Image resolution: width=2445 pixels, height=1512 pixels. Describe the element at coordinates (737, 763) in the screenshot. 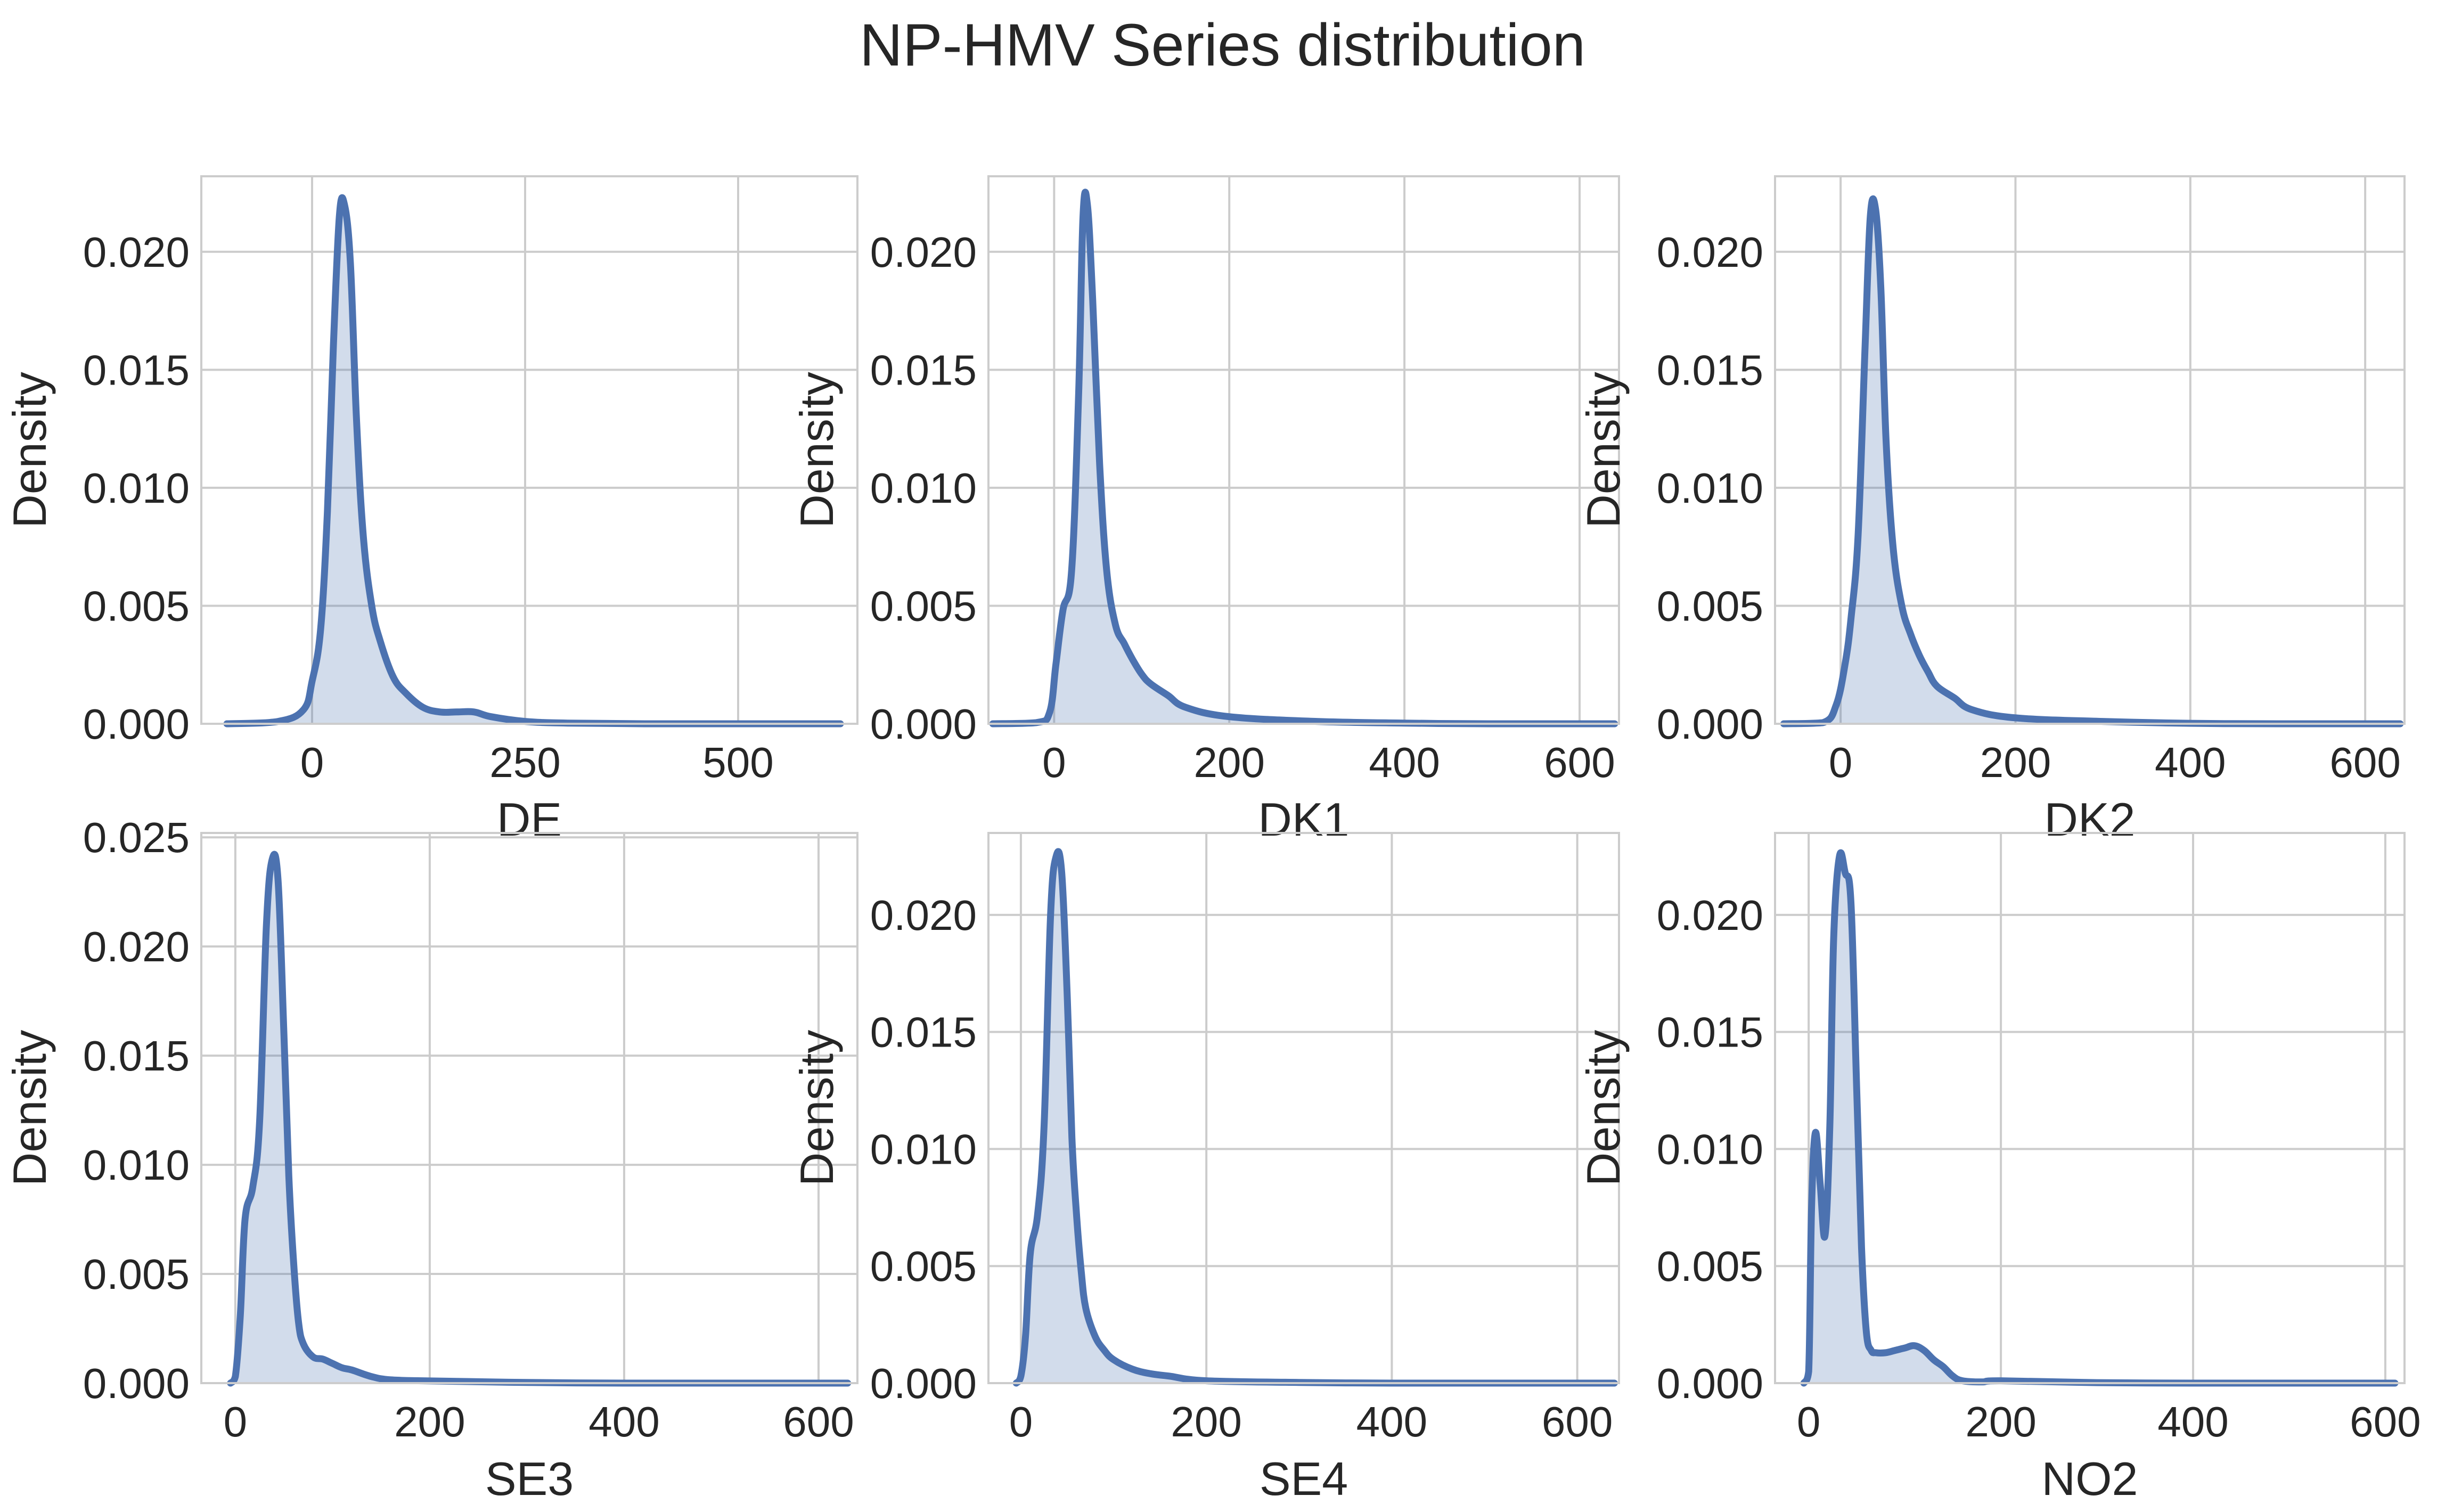

I see `x-tick-label: 500` at that location.